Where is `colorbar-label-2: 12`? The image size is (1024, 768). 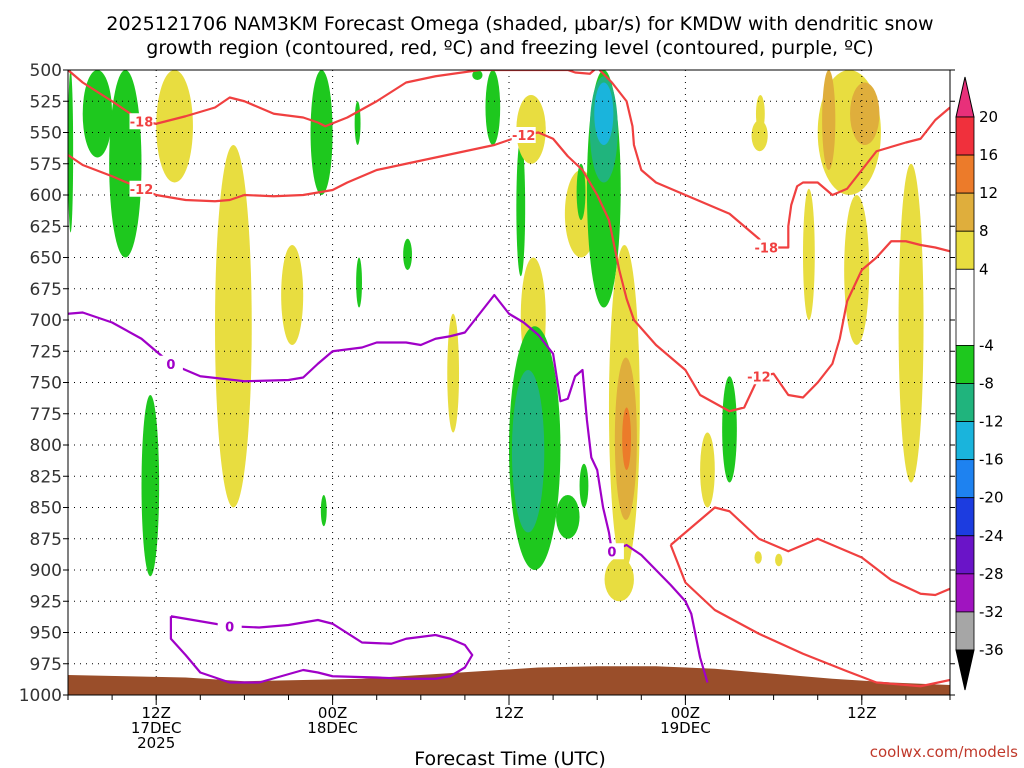
colorbar-label-2: 12 is located at coordinates (988, 193).